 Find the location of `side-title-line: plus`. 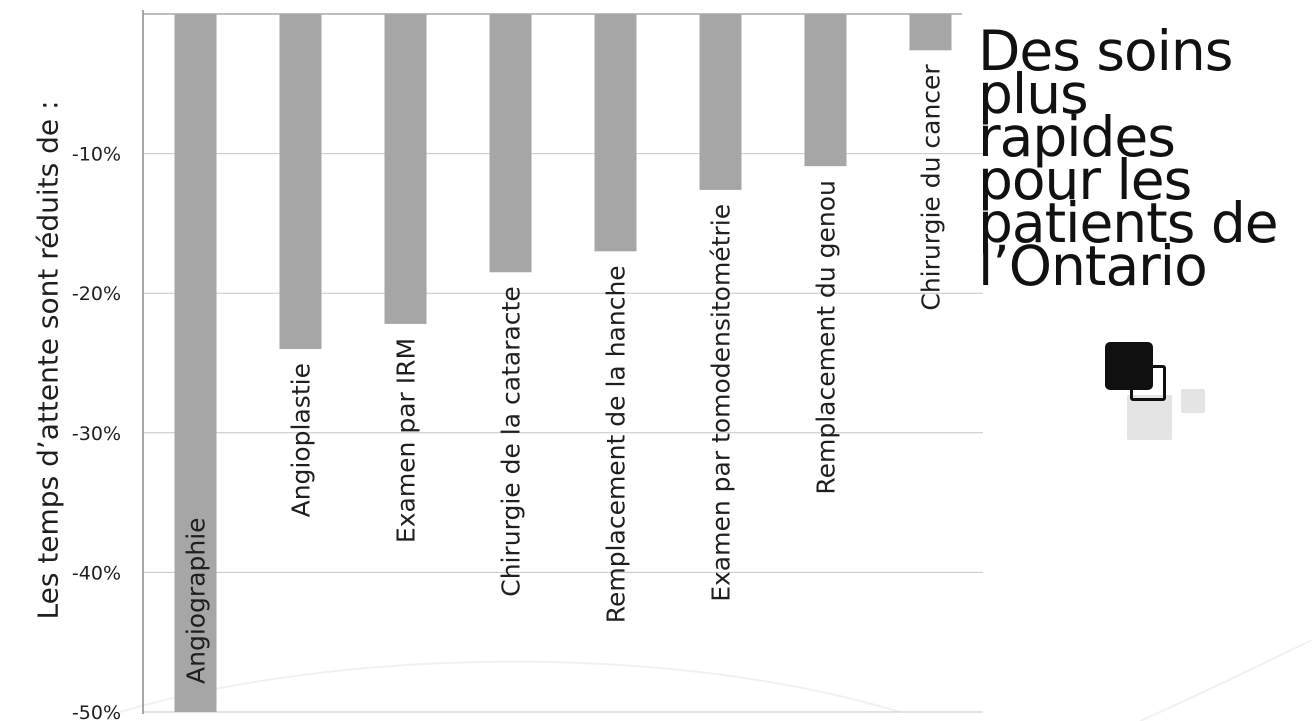

side-title-line: plus is located at coordinates (1033, 94).